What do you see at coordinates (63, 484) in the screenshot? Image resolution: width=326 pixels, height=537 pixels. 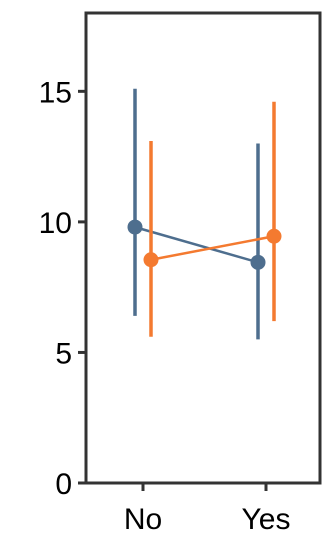 I see `y-tick-label: 0` at bounding box center [63, 484].